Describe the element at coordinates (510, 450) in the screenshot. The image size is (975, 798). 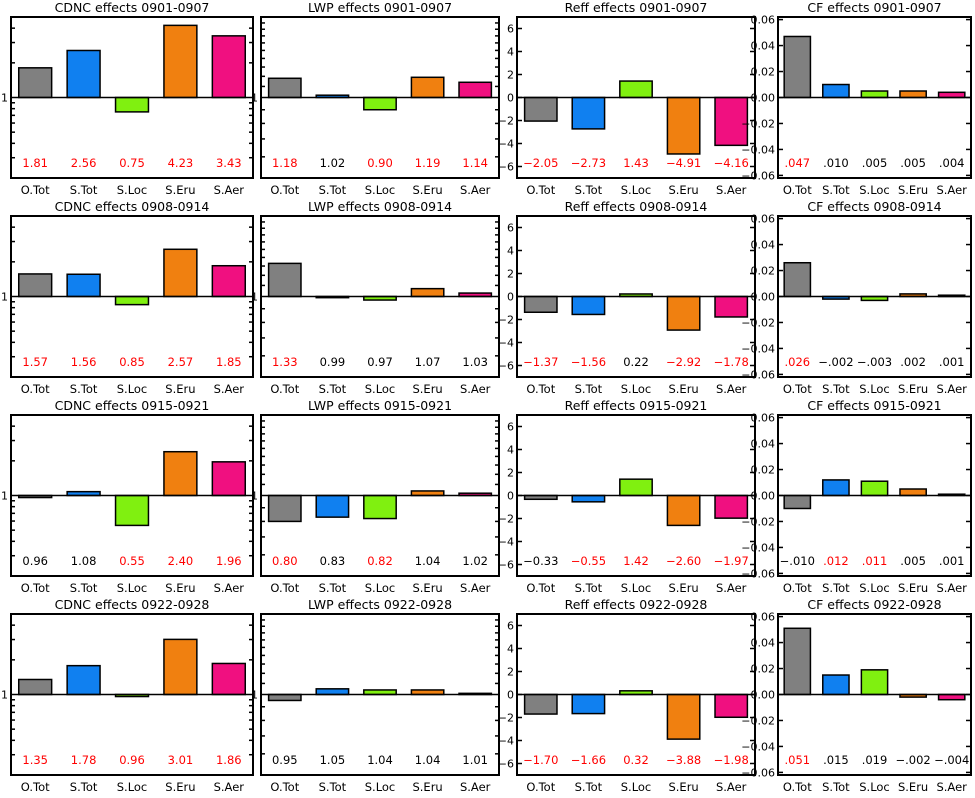
I see `y-tick-label: 4` at that location.